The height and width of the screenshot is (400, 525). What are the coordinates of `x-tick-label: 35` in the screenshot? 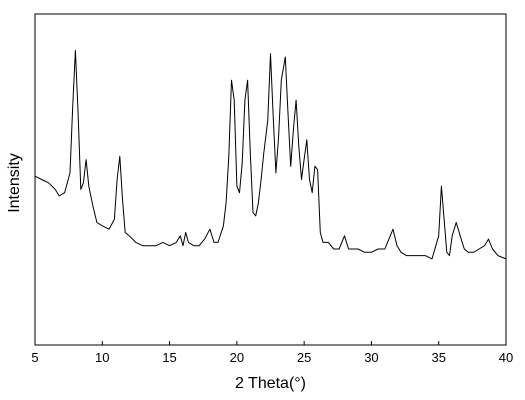 It's located at (438, 357).